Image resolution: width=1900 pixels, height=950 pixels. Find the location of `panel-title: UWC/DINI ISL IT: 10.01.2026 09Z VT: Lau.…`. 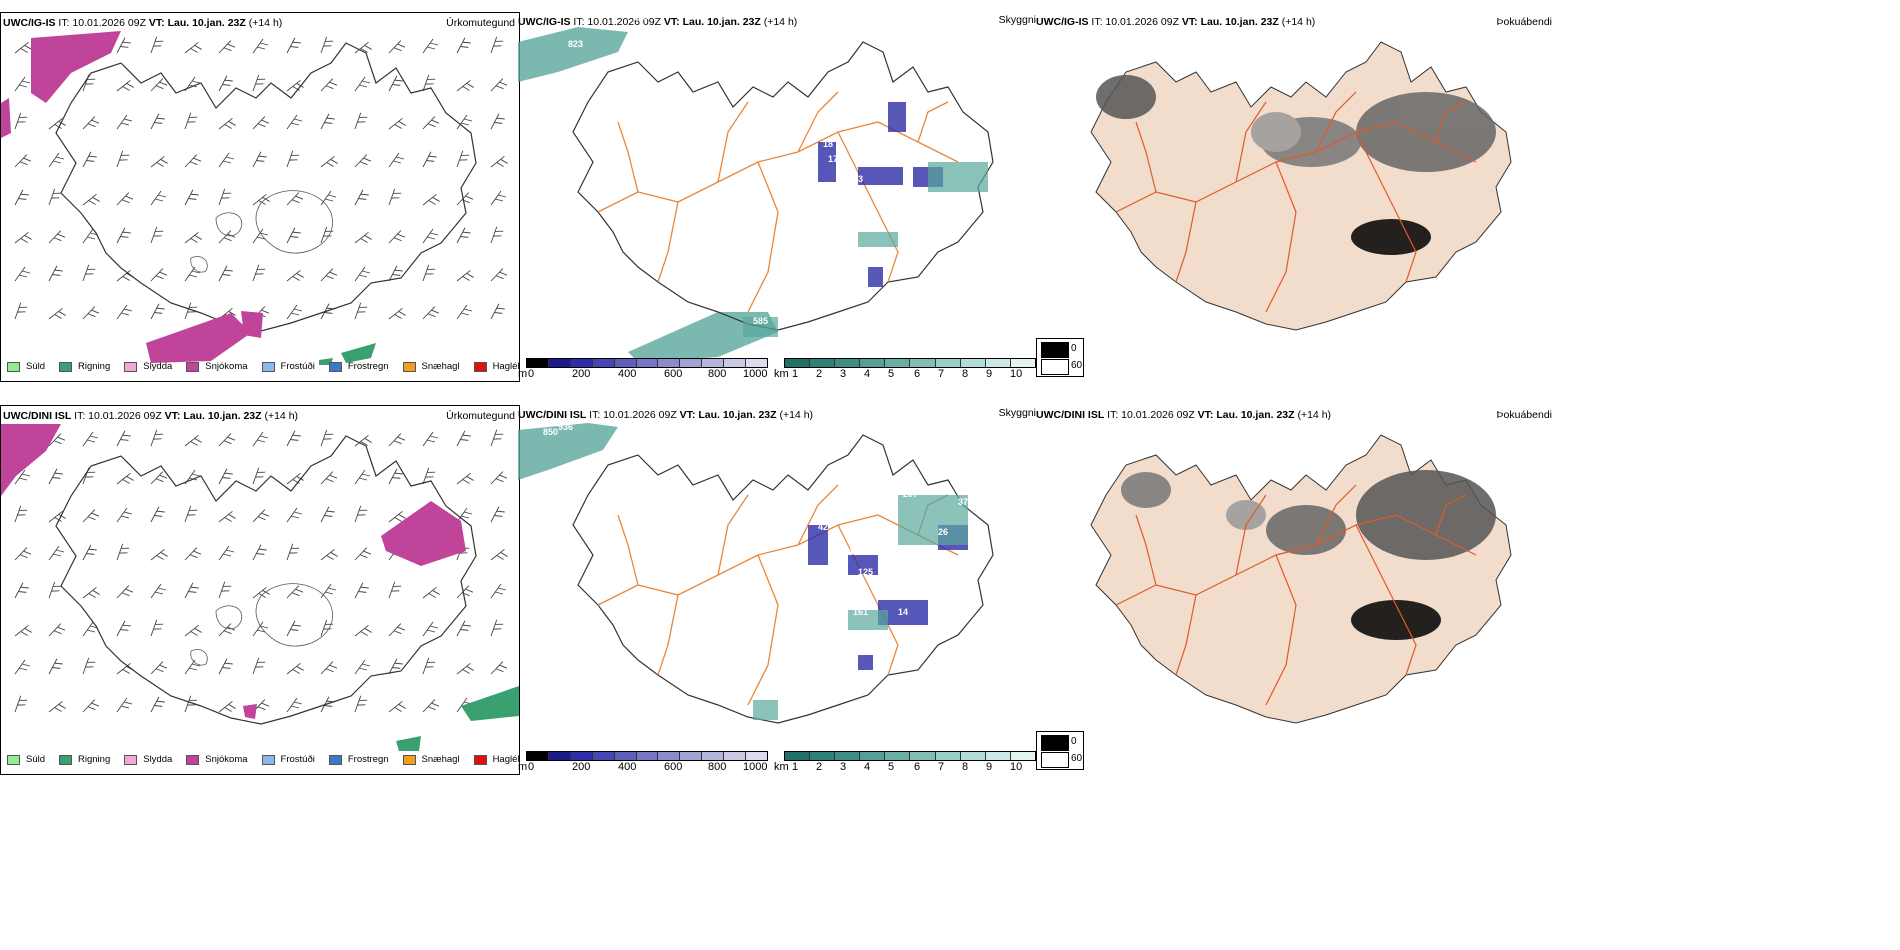

panel-title: UWC/DINI ISL IT: 10.01.2026 09Z VT: Lau.… is located at coordinates (150, 416).